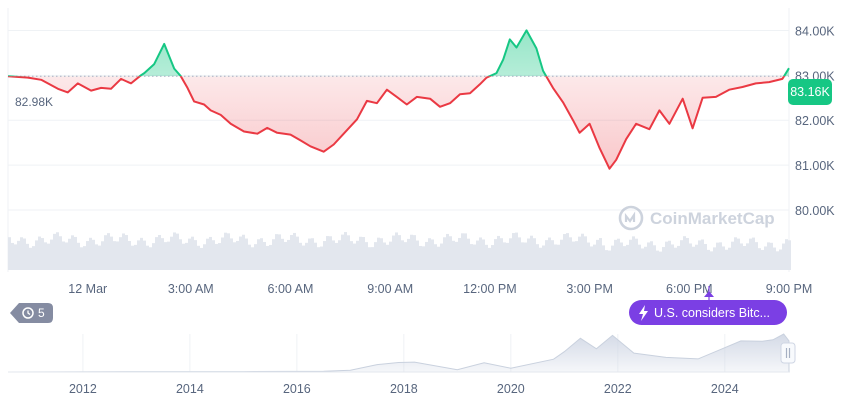 This screenshot has height=401, width=860. What do you see at coordinates (399, 251) in the screenshot?
I see `volume-bars` at bounding box center [399, 251].